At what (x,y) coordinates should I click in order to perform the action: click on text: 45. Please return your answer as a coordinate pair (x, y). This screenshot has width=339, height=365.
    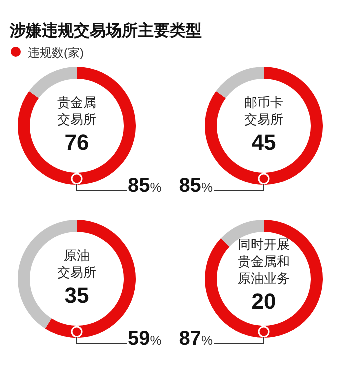
    Looking at the image, I should click on (264, 142).